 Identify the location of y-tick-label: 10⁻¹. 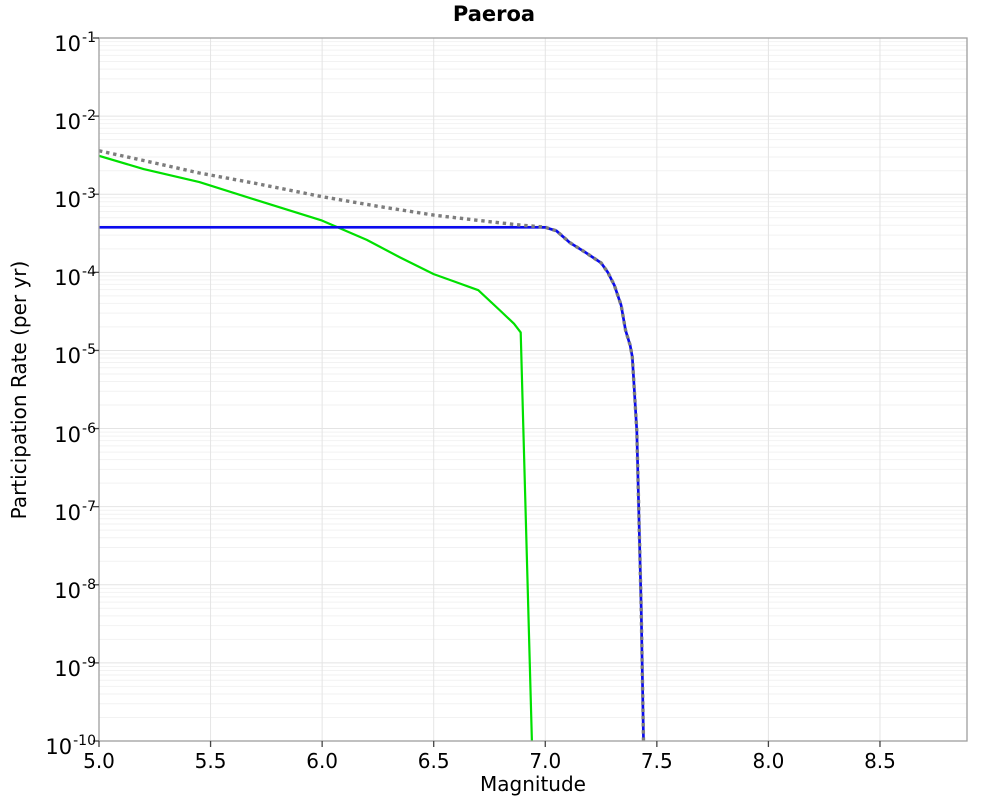
(75, 43).